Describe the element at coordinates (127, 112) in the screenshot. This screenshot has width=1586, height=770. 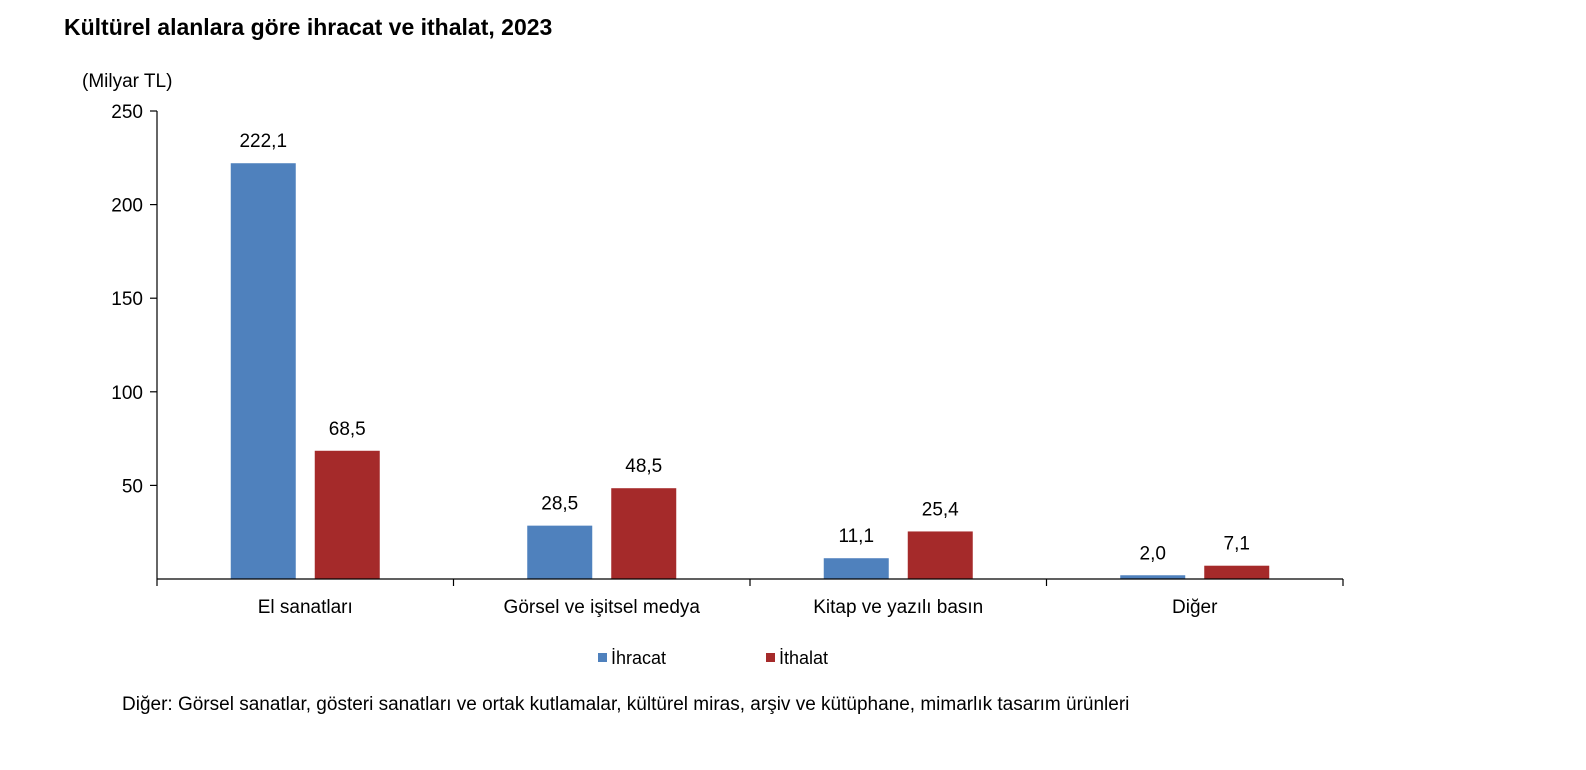
I see `y-tick-label: 250` at that location.